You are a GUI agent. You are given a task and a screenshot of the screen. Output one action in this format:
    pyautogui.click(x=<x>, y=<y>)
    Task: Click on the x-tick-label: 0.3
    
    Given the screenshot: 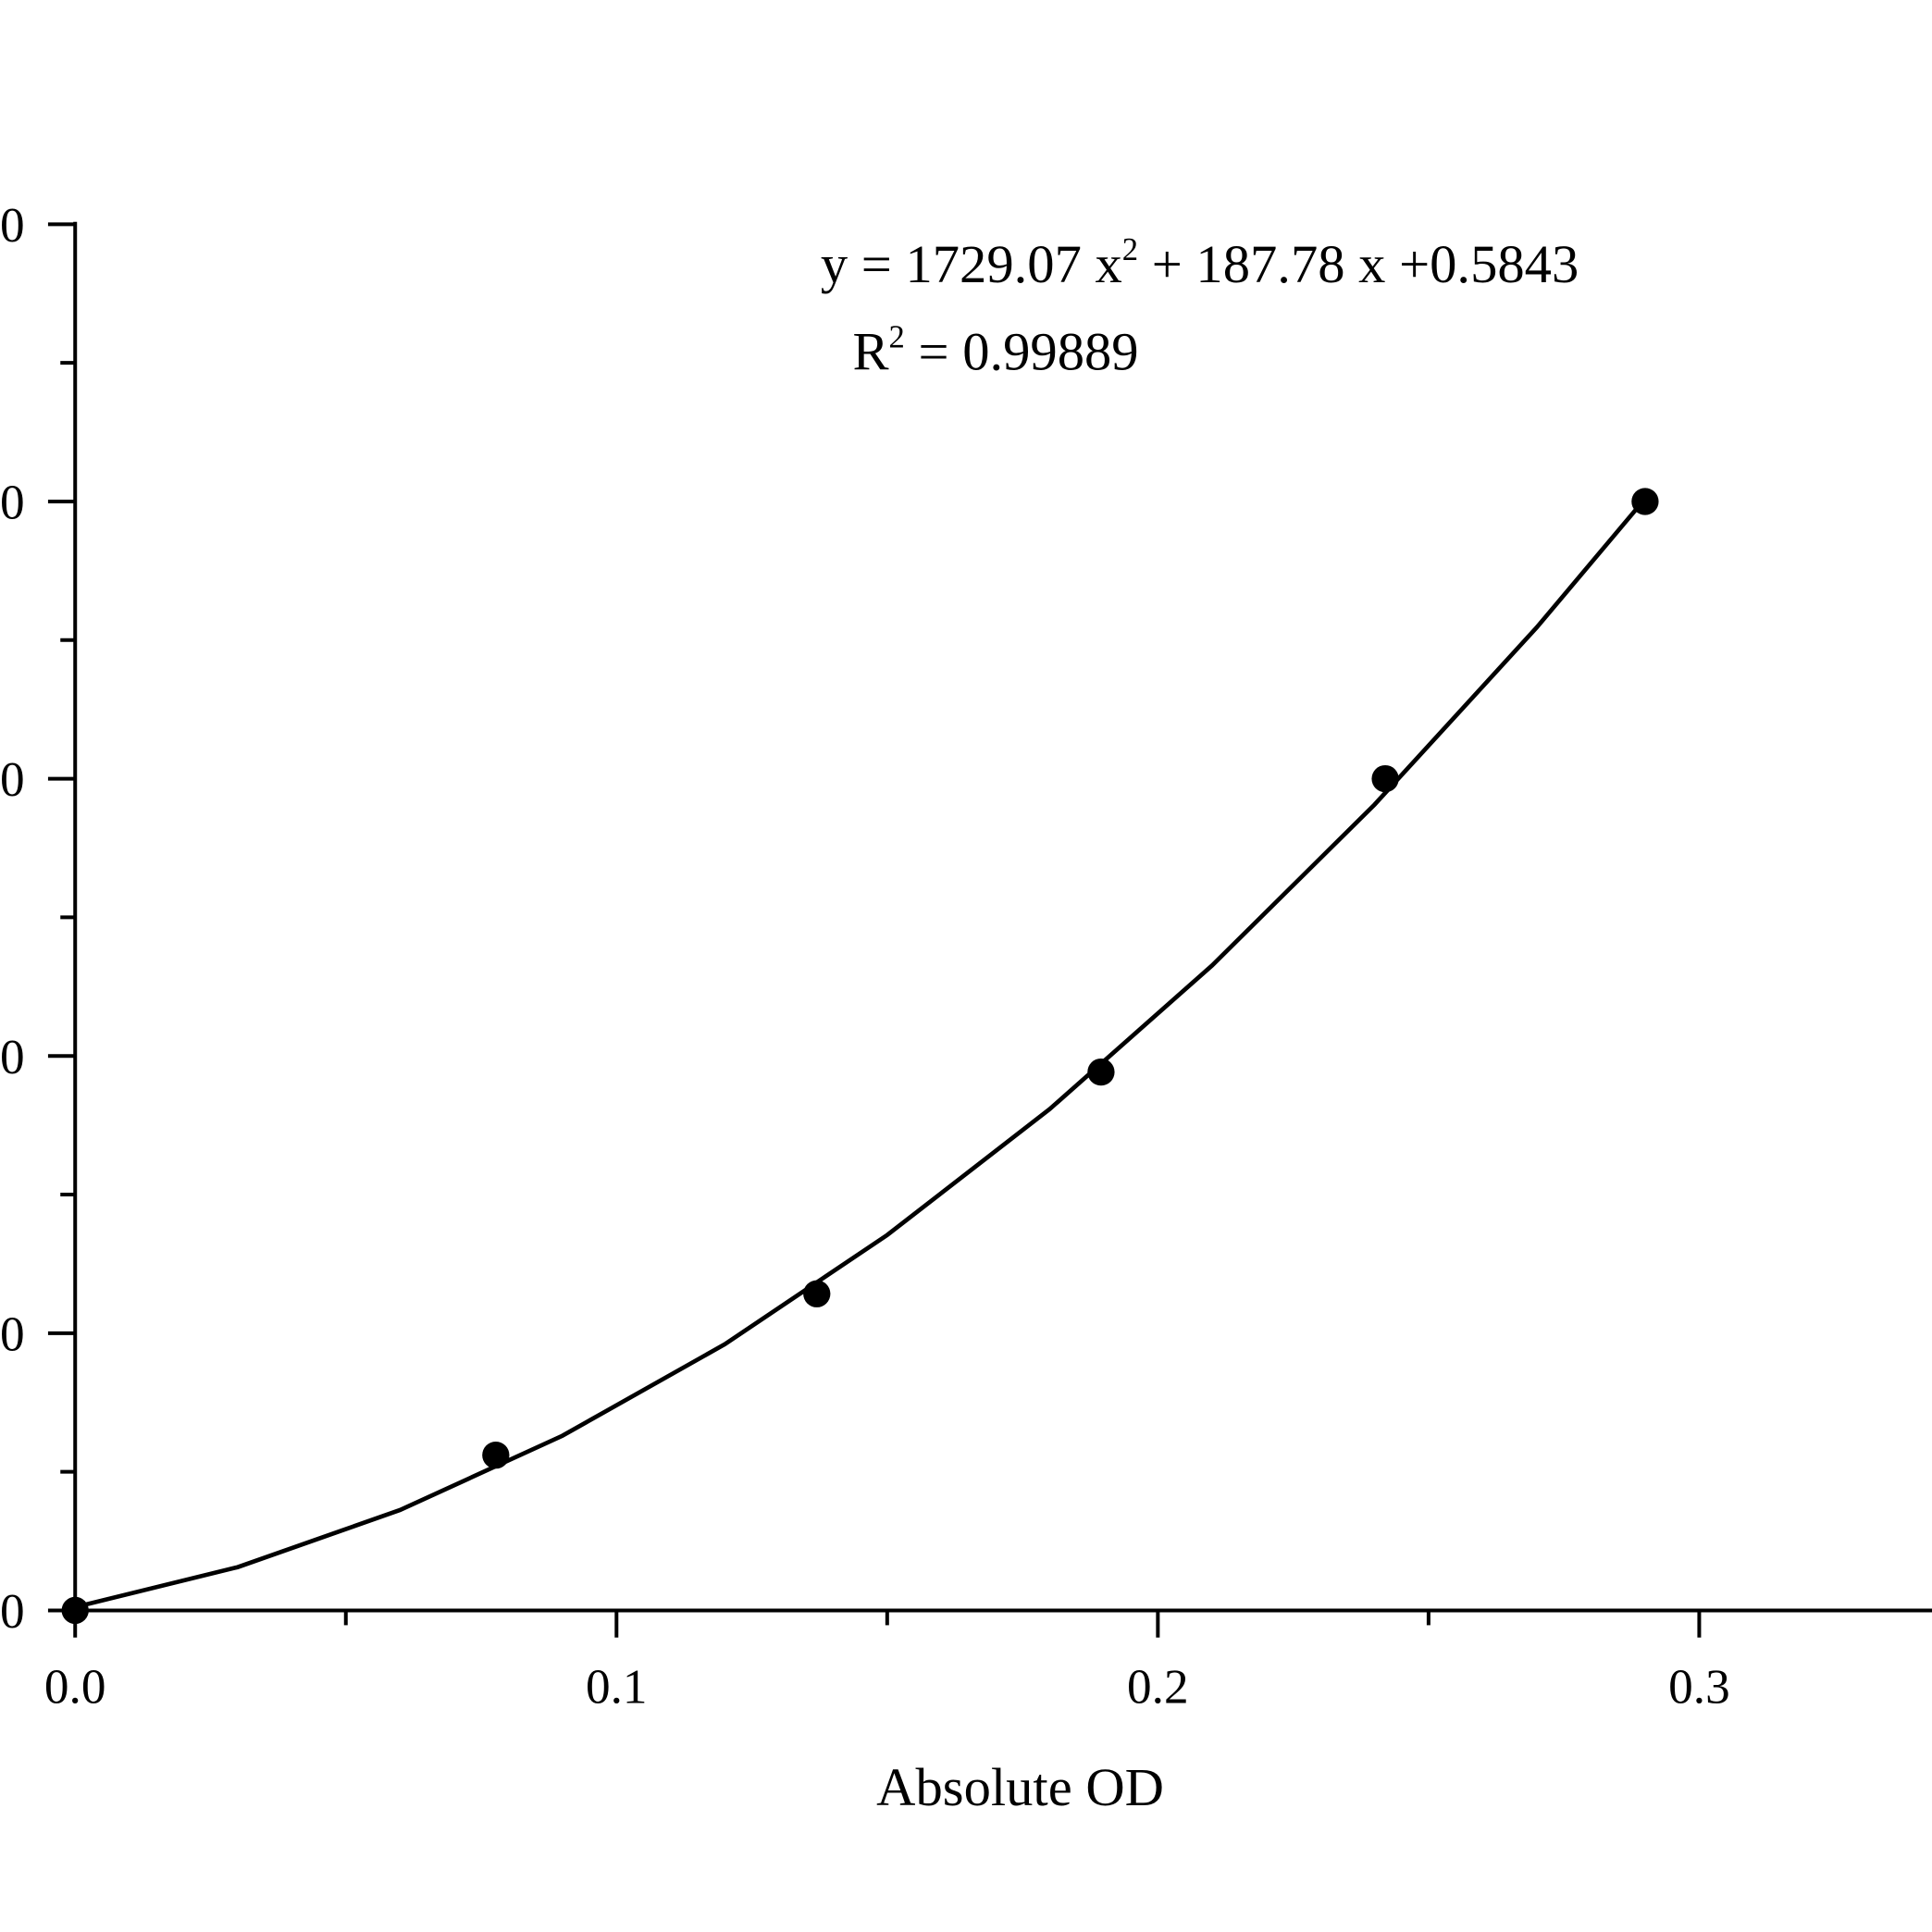 What is the action you would take?
    pyautogui.click(x=1699, y=1687)
    